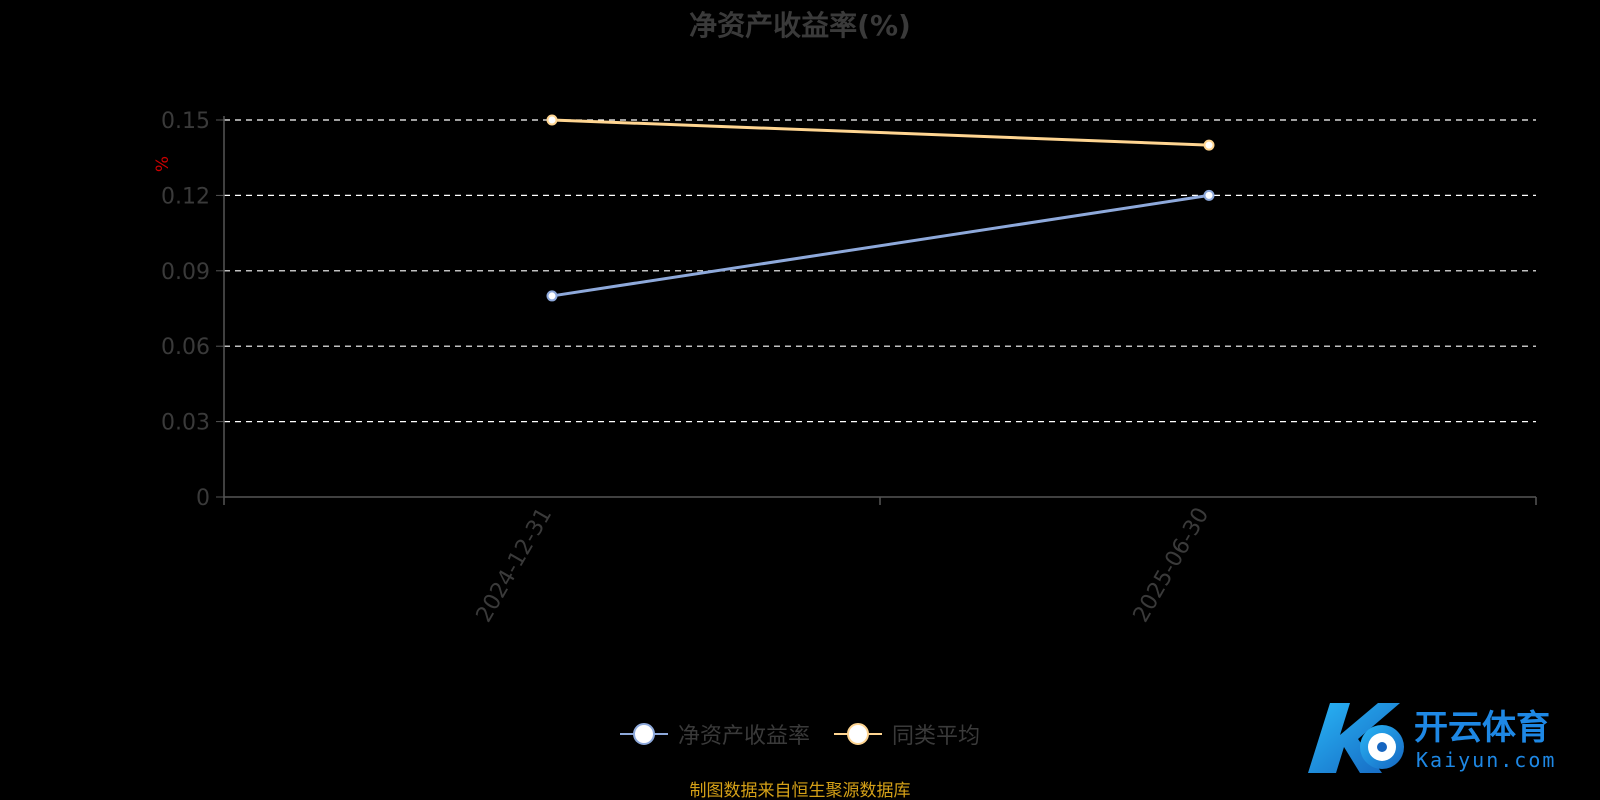 This screenshot has width=1600, height=800. I want to click on series-line-roe, so click(880, 245).